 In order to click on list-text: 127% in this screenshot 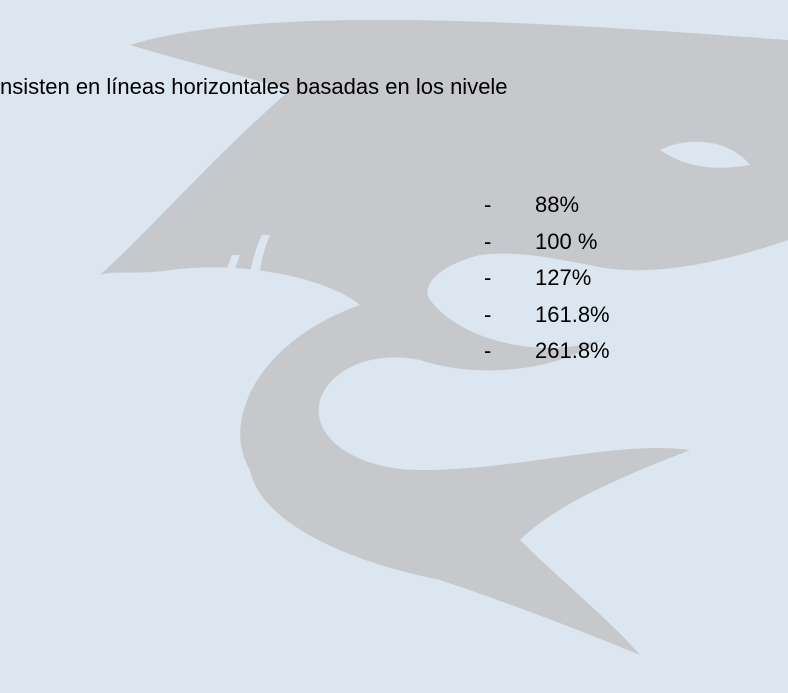, I will do `click(563, 277)`.